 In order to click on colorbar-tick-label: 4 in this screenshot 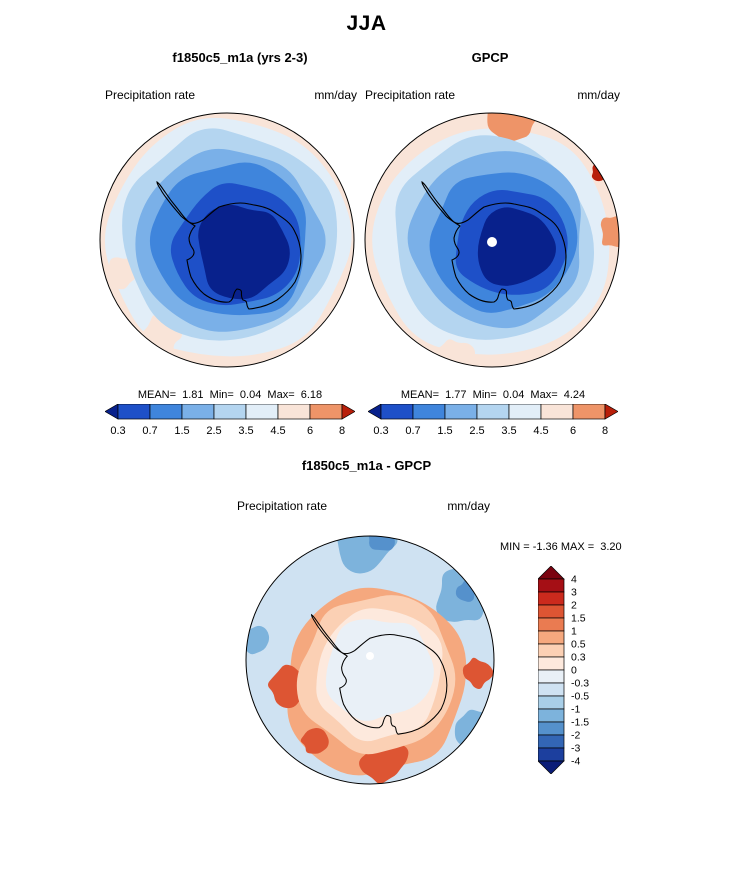, I will do `click(574, 580)`.